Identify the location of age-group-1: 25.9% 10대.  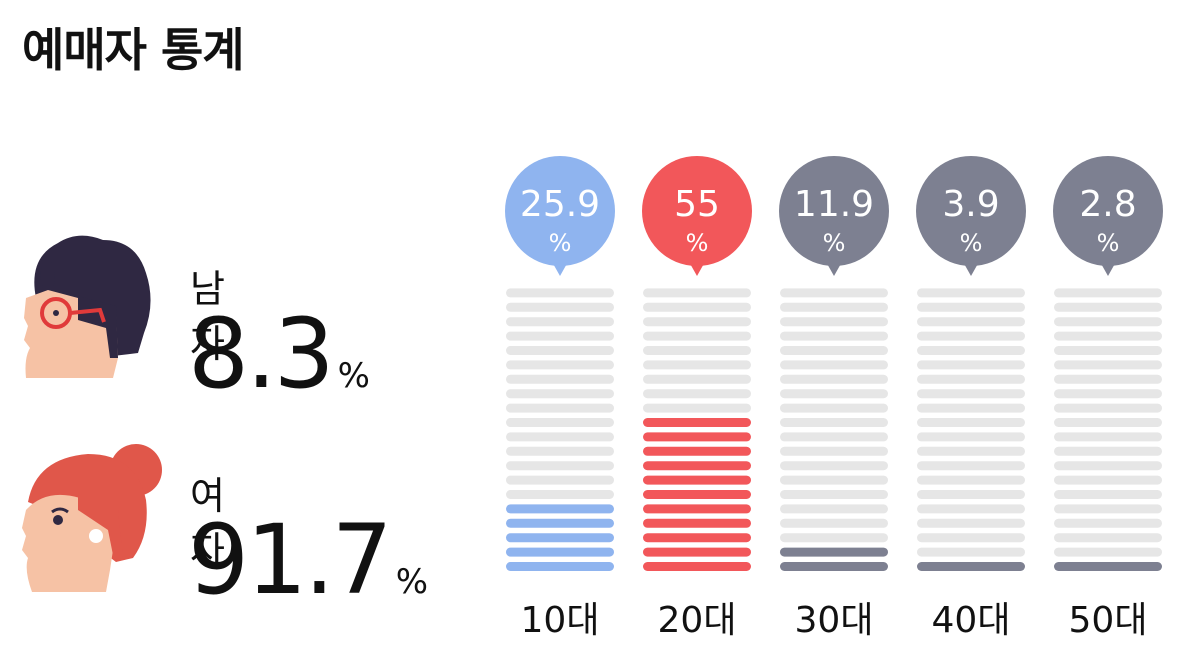
(560, 398).